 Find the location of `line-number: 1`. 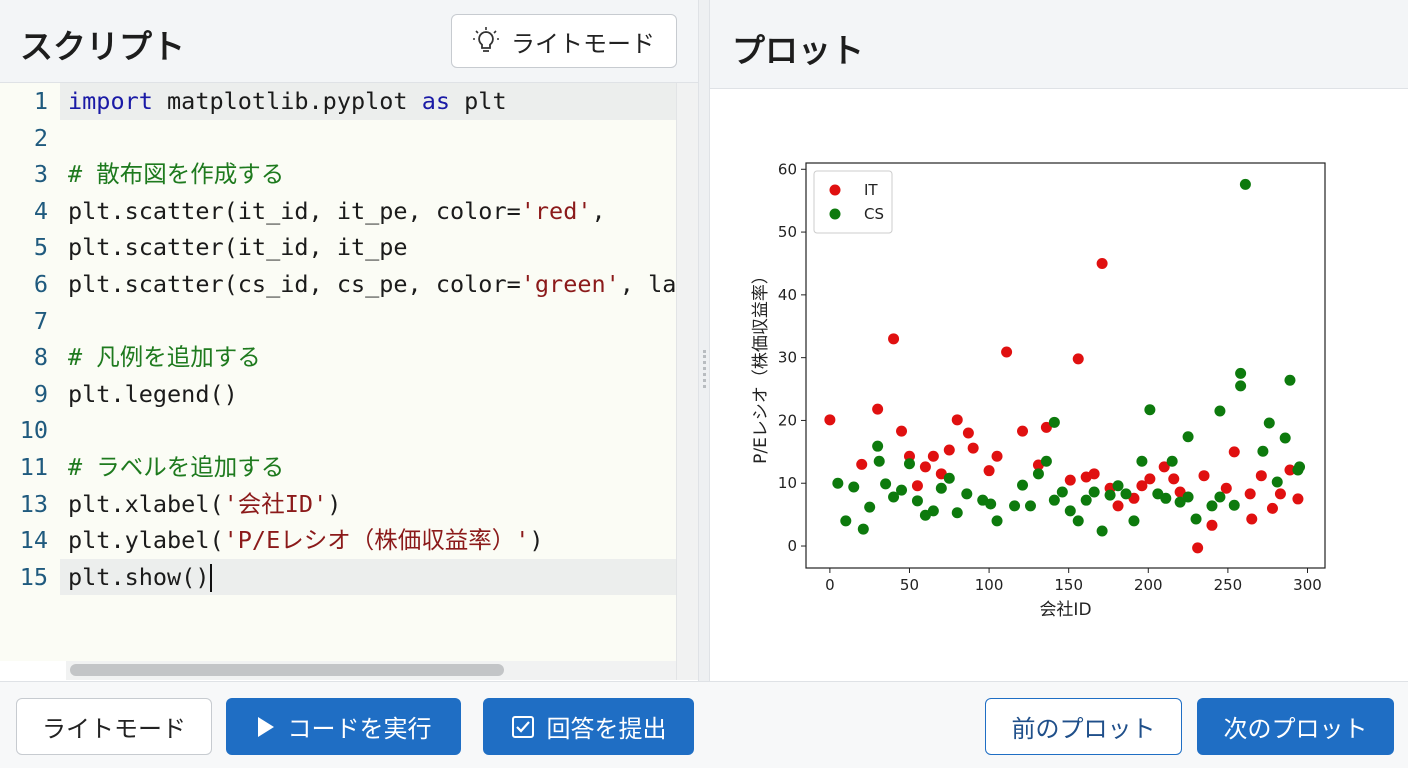

line-number: 1 is located at coordinates (40, 101).